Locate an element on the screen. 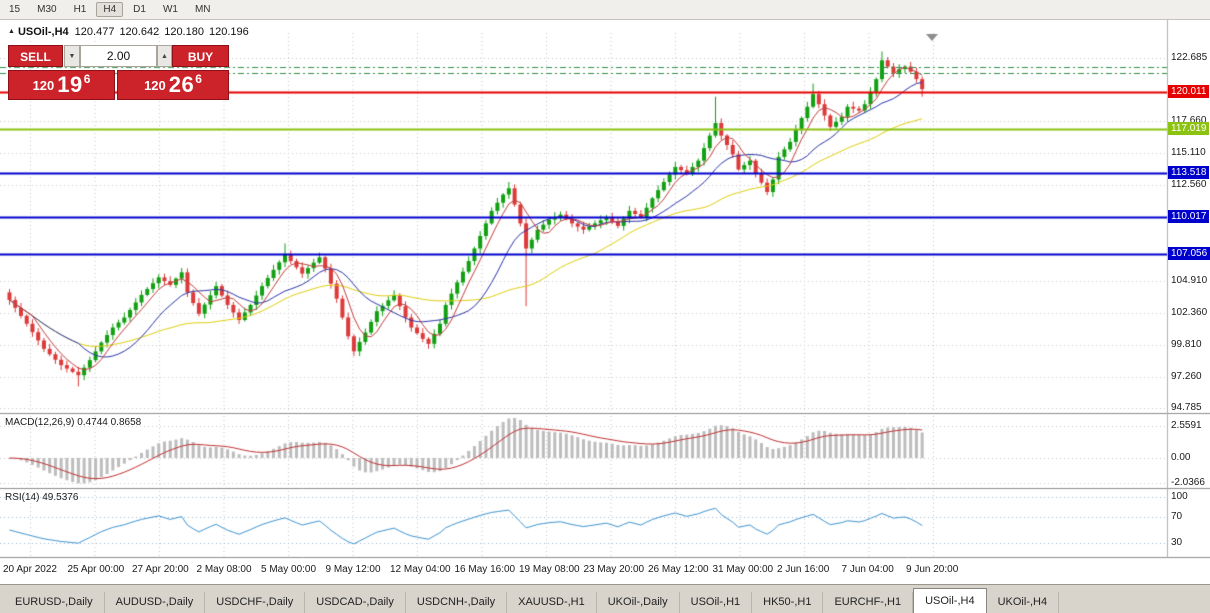 The height and width of the screenshot is (613, 1210). chart-symbol-title: USOil-,H4 is located at coordinates (43, 32).